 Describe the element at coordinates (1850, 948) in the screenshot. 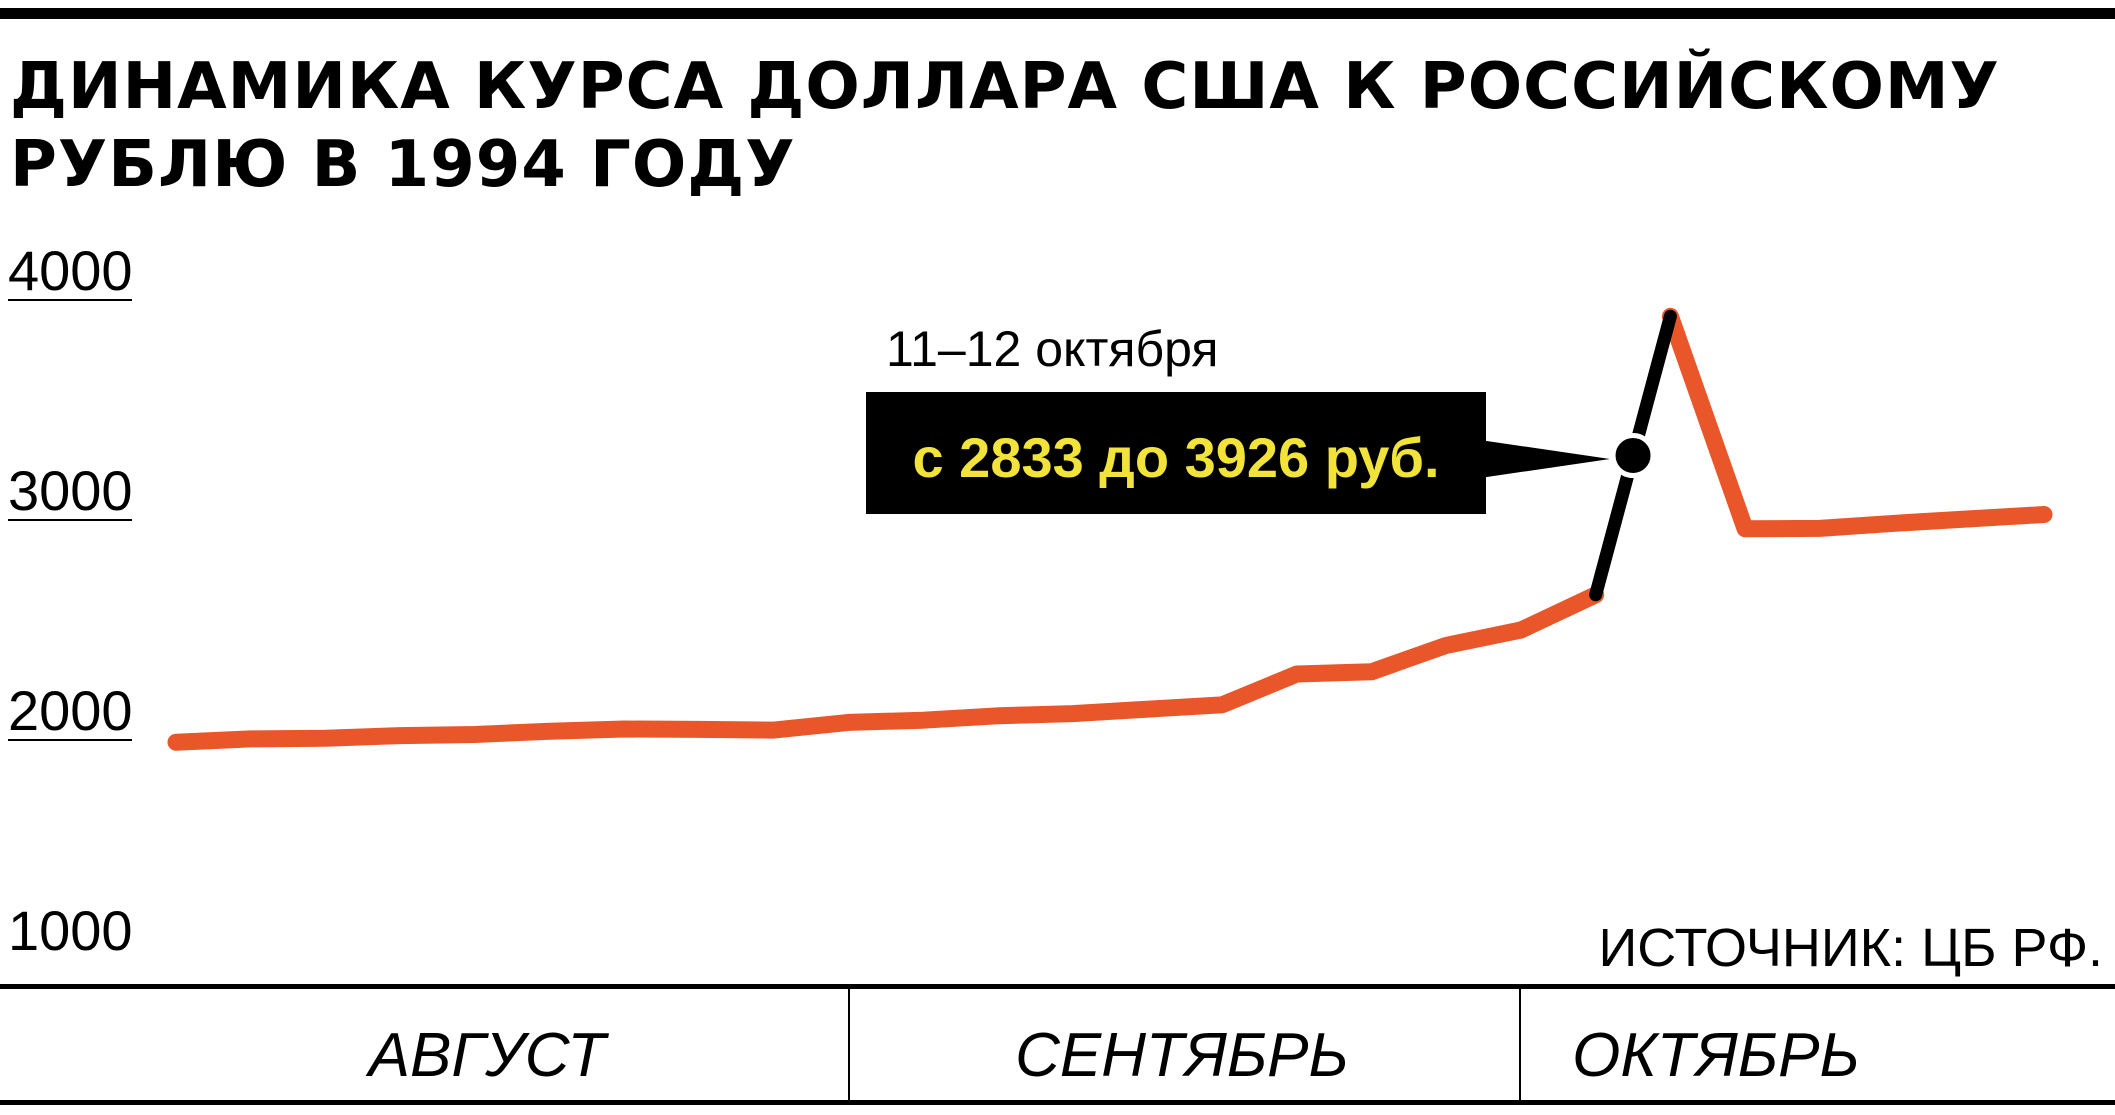

I see `source-note: ИСТОЧНИК: ЦБ РФ.` at that location.